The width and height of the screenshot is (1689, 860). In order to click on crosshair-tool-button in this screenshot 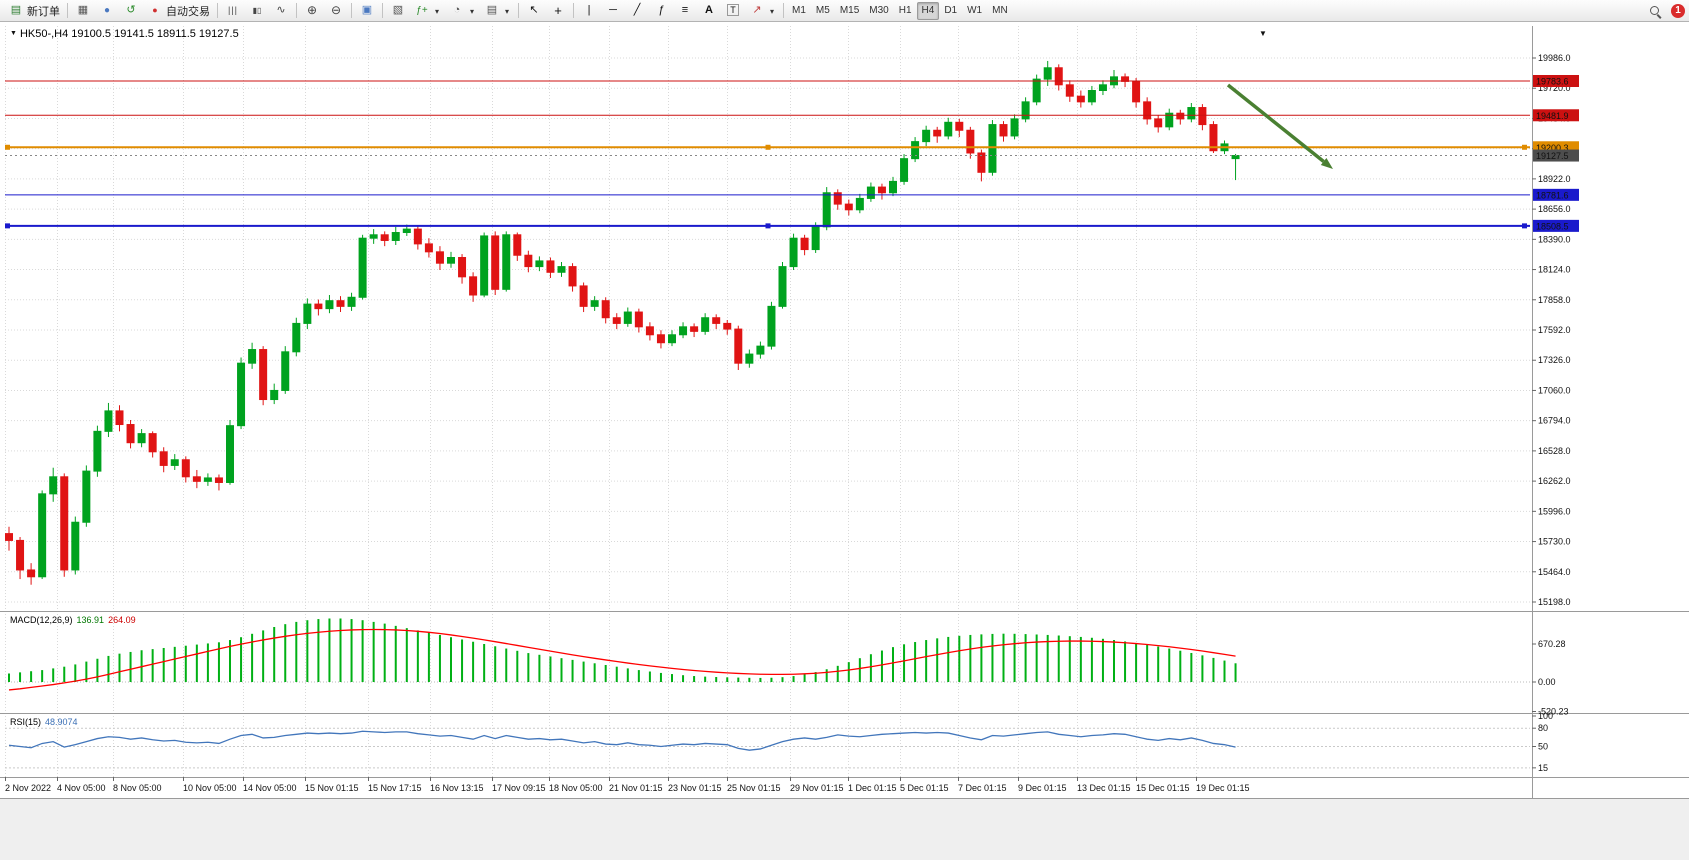, I will do `click(558, 11)`.